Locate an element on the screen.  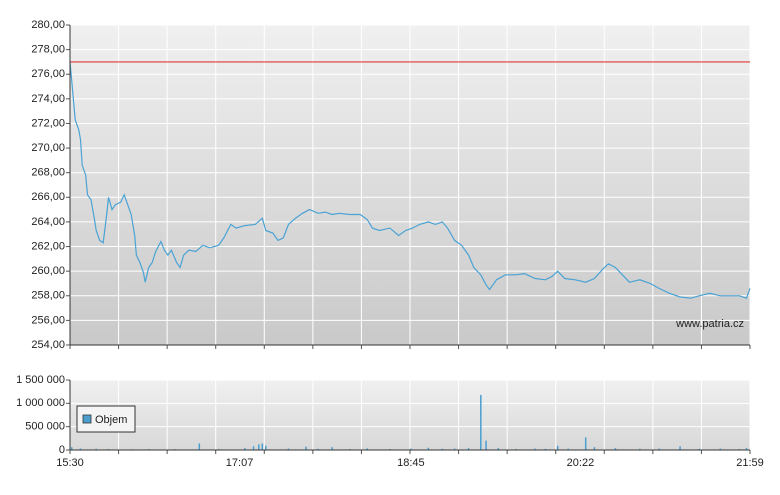
y-tick-label: 274,00 is located at coordinates (48, 99).